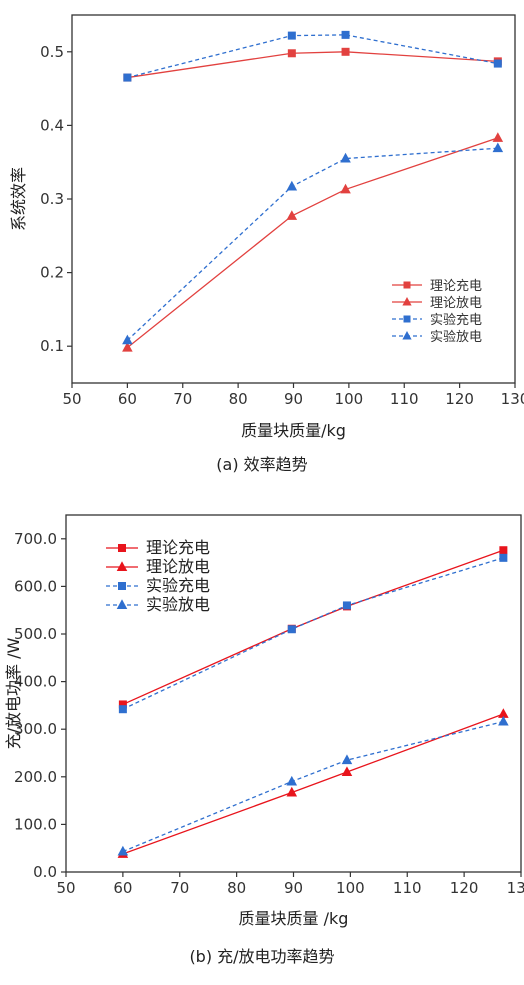 The height and width of the screenshot is (985, 524). I want to click on y-tick-label: 400.0, so click(35, 682).